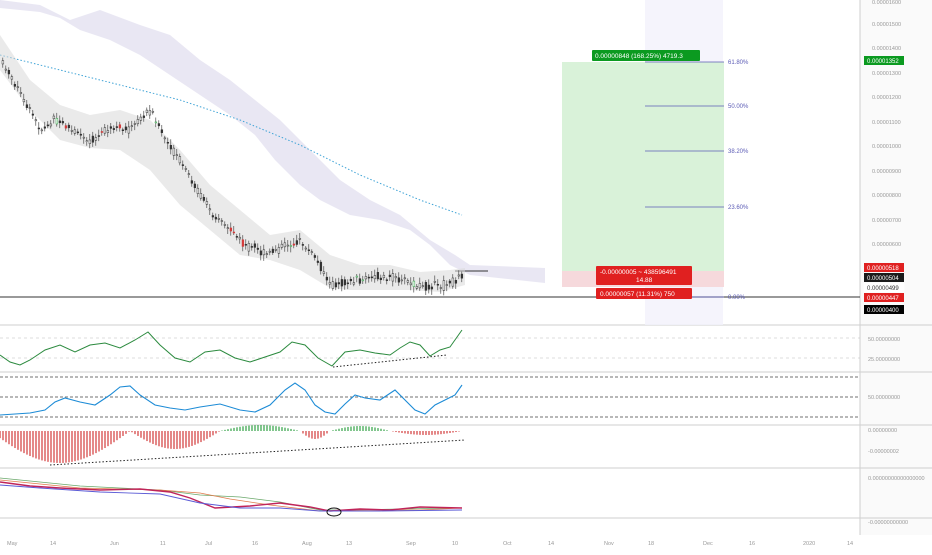  I want to click on stop-label-bg, so click(644, 293).